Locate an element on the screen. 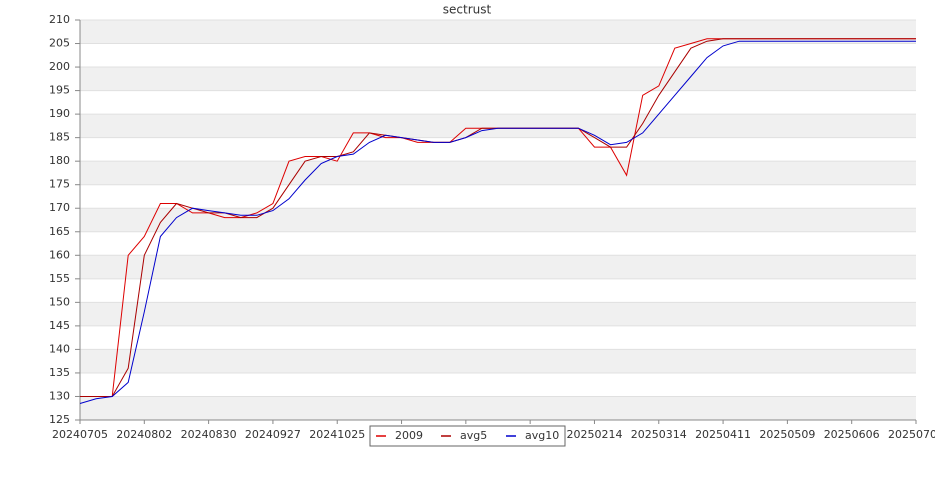 The height and width of the screenshot is (500, 935). y-tick-label: 160 is located at coordinates (59, 254).